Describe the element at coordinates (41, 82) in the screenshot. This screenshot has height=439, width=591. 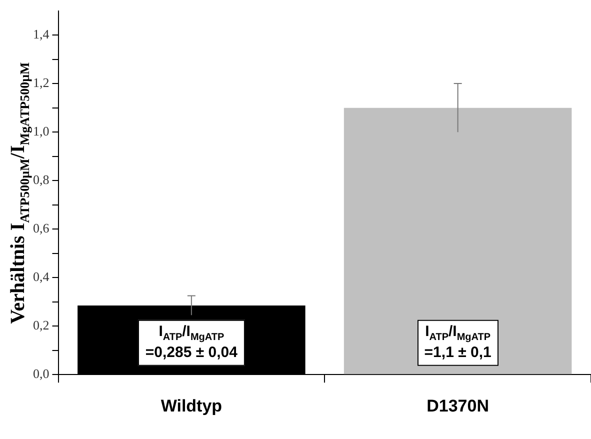
I see `y-tick-label: 1,2` at that location.